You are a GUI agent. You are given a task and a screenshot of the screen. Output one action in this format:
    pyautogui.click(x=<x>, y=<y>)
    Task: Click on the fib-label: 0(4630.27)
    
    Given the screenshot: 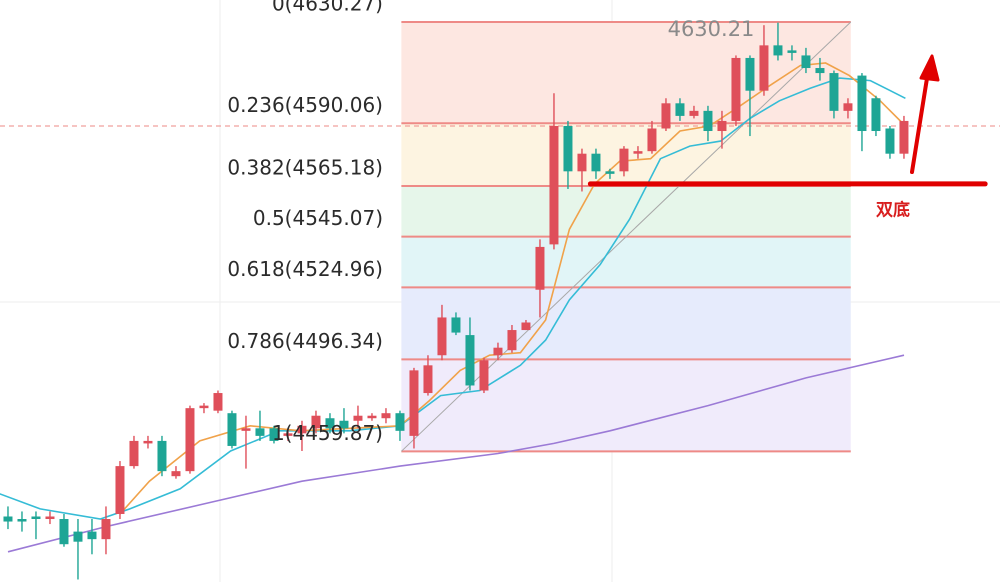 What is the action you would take?
    pyautogui.click(x=327, y=7)
    